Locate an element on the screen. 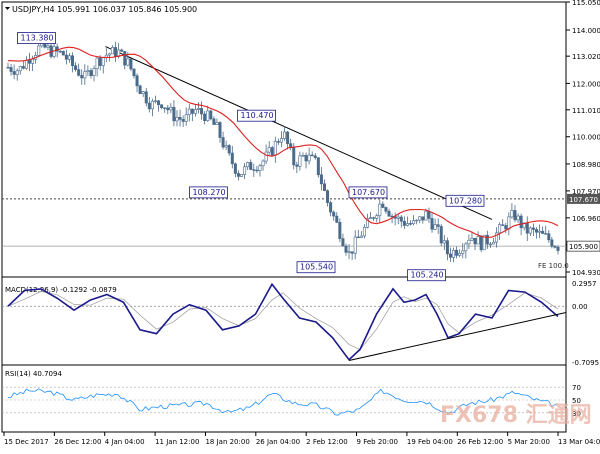 The height and width of the screenshot is (454, 600). y-tick-label: 108.980 is located at coordinates (586, 165).